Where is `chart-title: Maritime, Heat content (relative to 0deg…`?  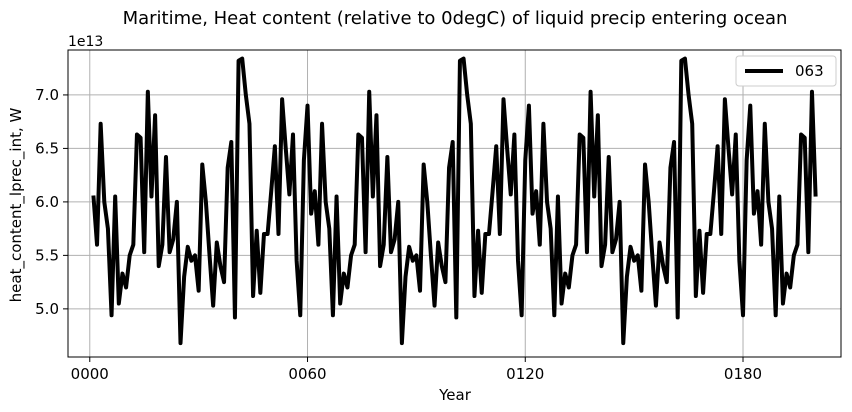 chart-title: Maritime, Heat content (relative to 0deg… is located at coordinates (455, 18).